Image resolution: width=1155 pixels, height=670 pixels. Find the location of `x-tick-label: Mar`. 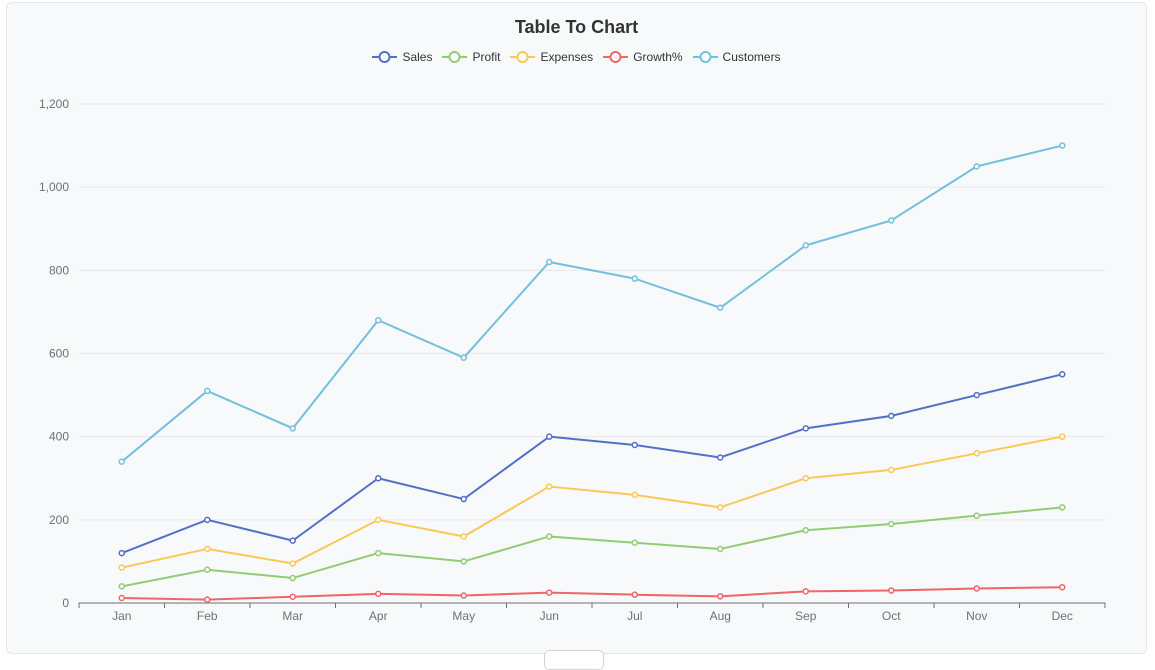

x-tick-label: Mar is located at coordinates (292, 616).